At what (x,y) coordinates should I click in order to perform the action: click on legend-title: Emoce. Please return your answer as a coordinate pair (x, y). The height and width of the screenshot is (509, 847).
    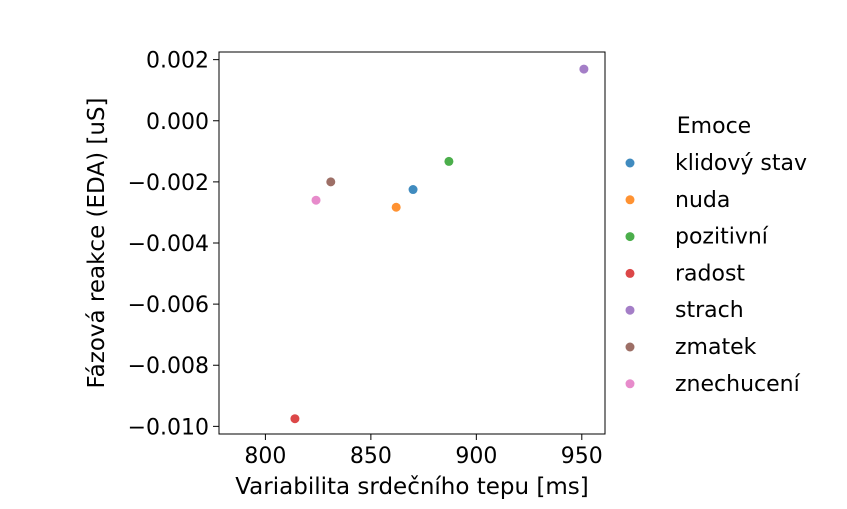
    Looking at the image, I should click on (714, 126).